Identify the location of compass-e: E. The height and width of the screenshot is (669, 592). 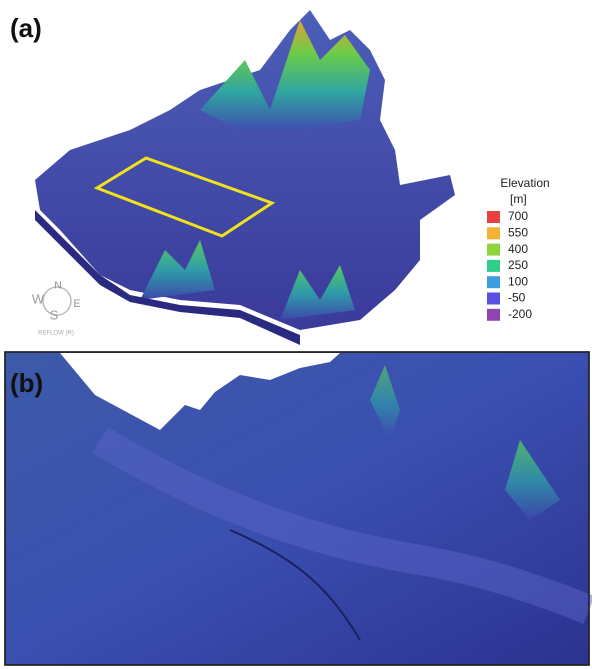
(76, 304).